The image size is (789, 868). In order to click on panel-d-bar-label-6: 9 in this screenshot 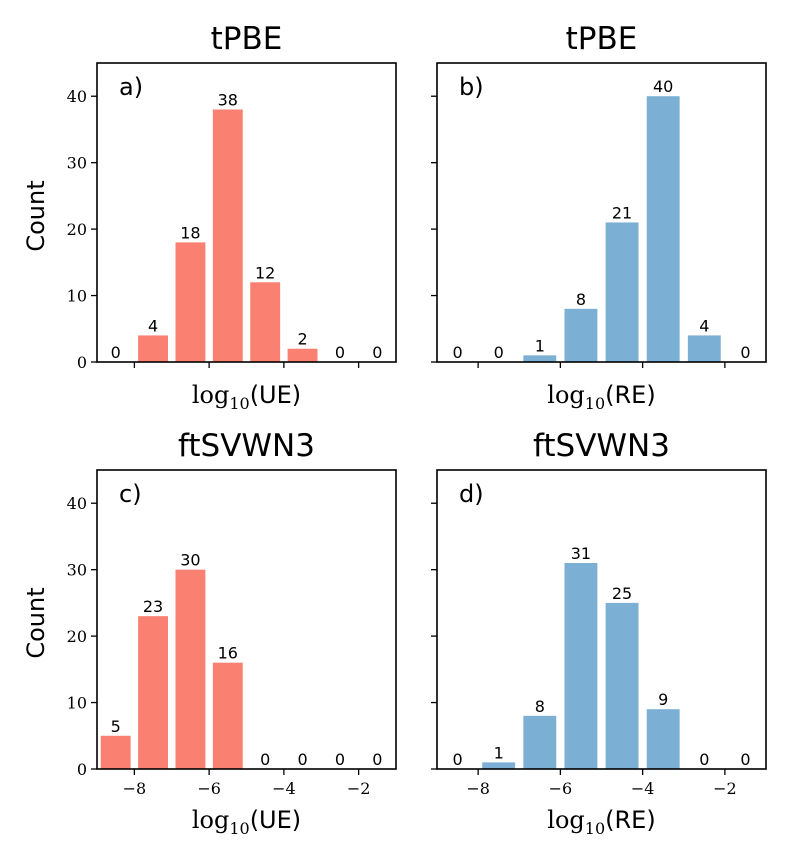, I will do `click(663, 699)`.